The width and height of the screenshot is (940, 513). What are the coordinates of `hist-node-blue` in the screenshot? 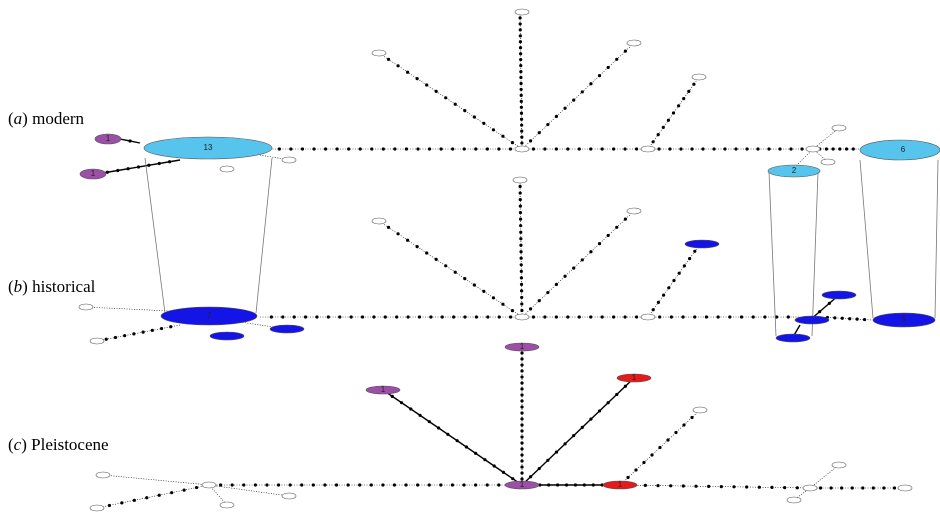 It's located at (227, 336).